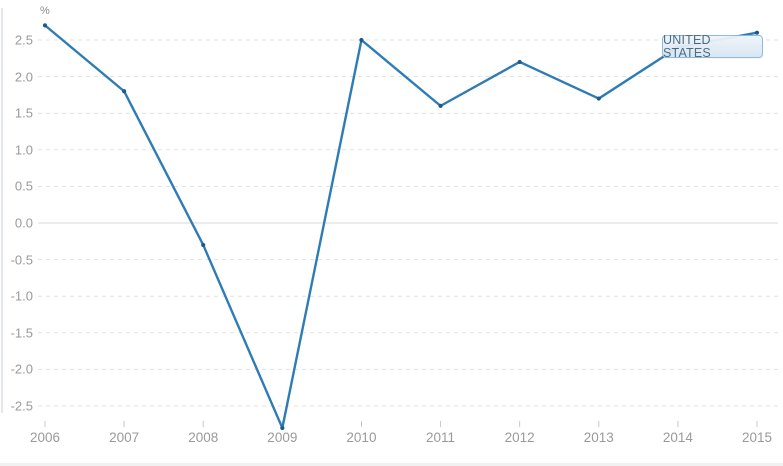 The image size is (783, 466). What do you see at coordinates (21, 406) in the screenshot?
I see `y-axis-label: -2.5` at bounding box center [21, 406].